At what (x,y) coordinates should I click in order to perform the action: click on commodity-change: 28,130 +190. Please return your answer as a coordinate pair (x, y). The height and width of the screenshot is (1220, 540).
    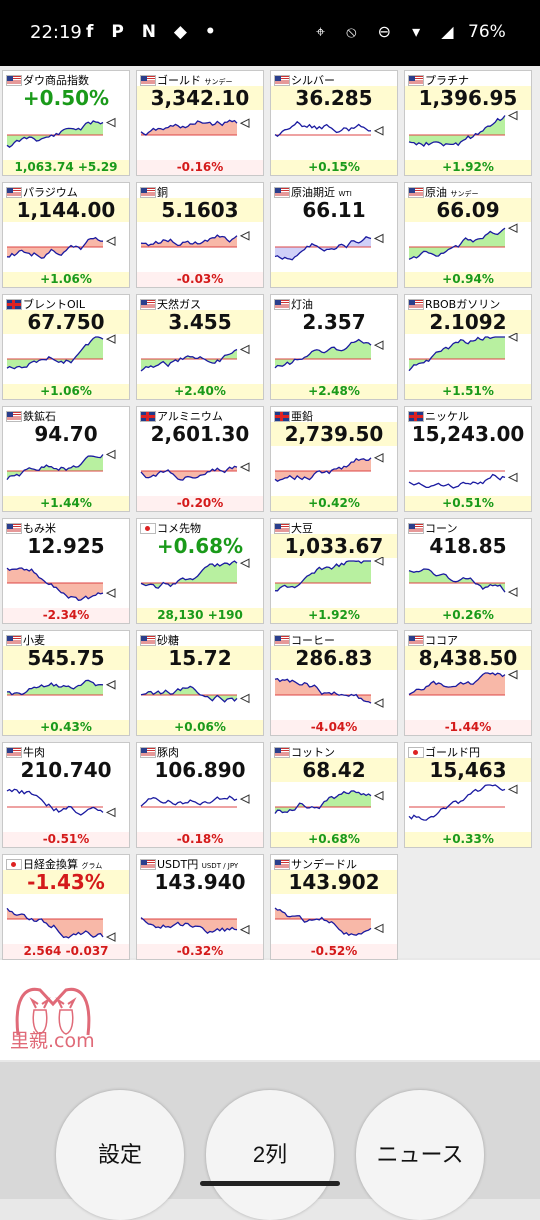
    Looking at the image, I should click on (200, 615).